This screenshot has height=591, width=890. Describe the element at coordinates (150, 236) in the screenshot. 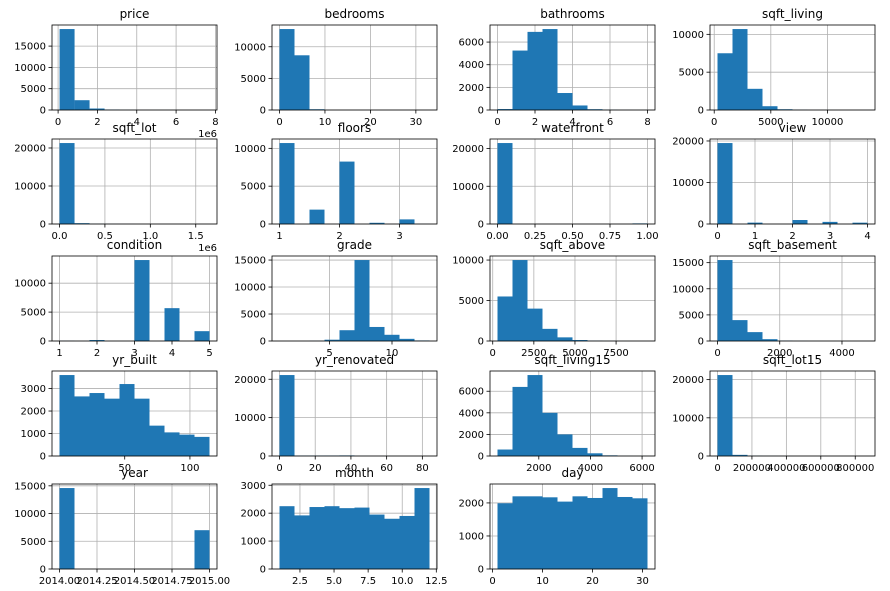

I see `x-tick-label: 1.0` at that location.